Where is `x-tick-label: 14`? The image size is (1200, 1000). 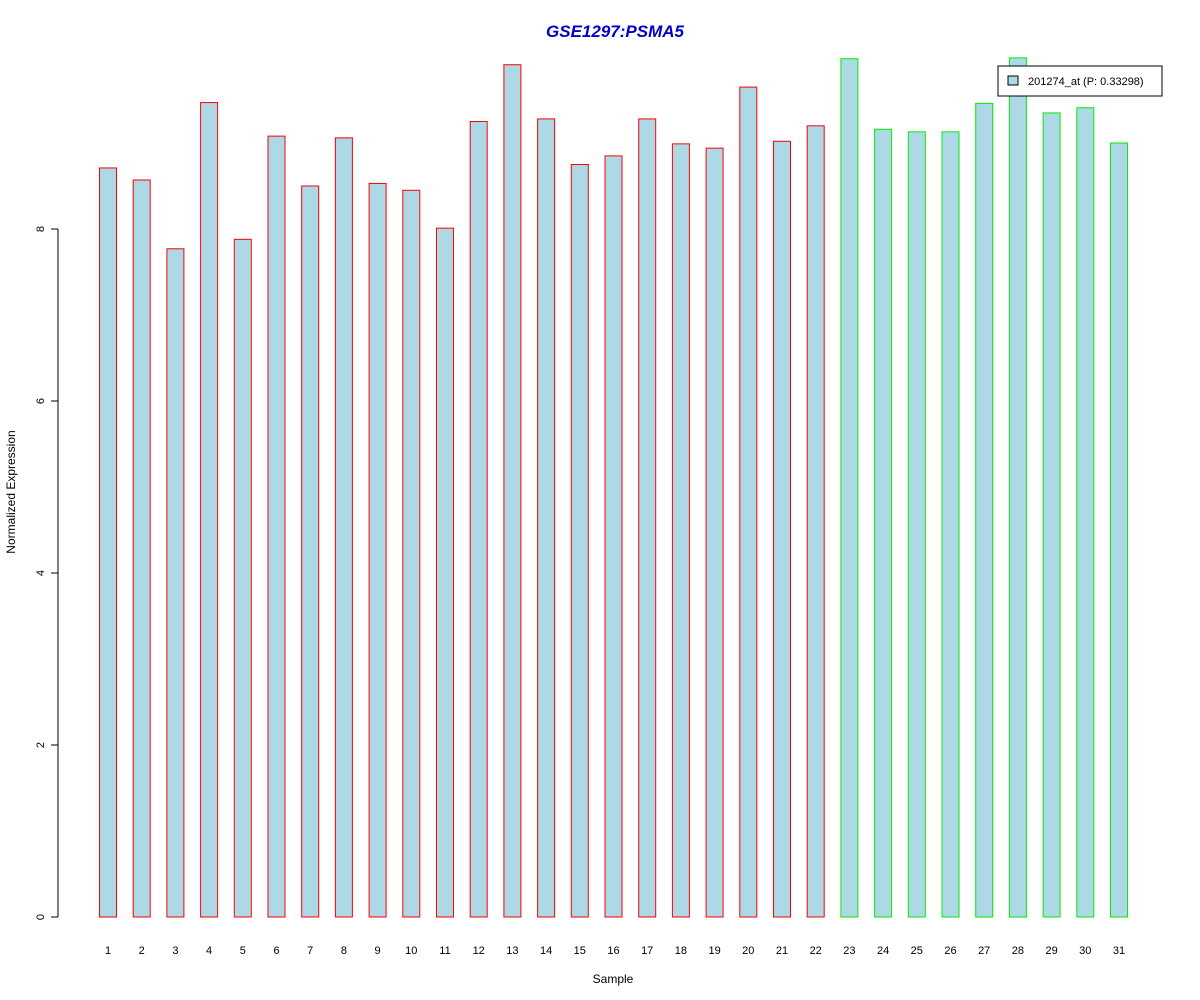 x-tick-label: 14 is located at coordinates (546, 951).